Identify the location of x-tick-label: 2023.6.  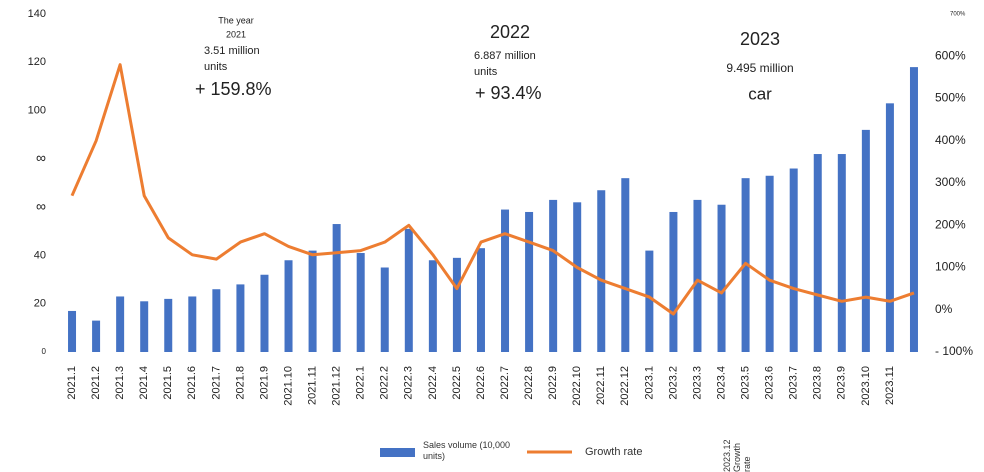
(770, 383).